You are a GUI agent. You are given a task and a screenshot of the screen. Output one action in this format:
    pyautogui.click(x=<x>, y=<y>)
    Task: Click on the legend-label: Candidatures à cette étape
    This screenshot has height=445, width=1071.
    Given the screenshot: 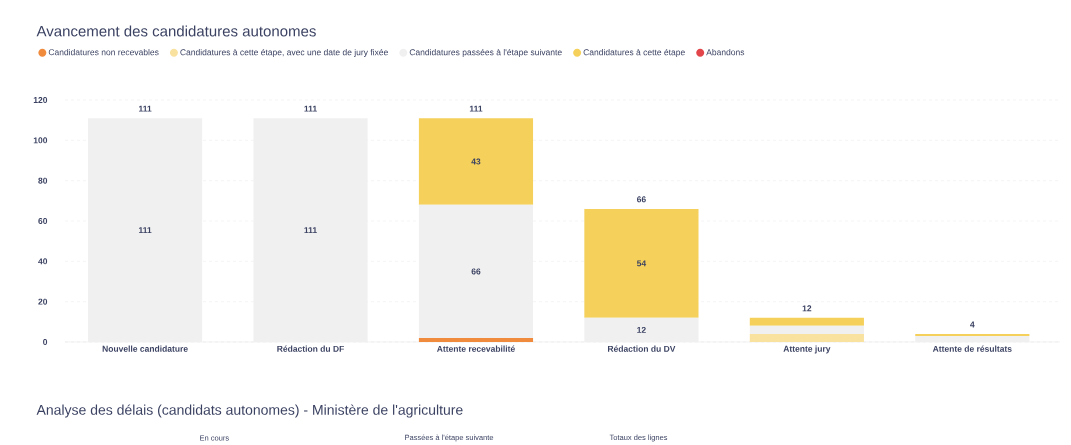 What is the action you would take?
    pyautogui.click(x=634, y=52)
    